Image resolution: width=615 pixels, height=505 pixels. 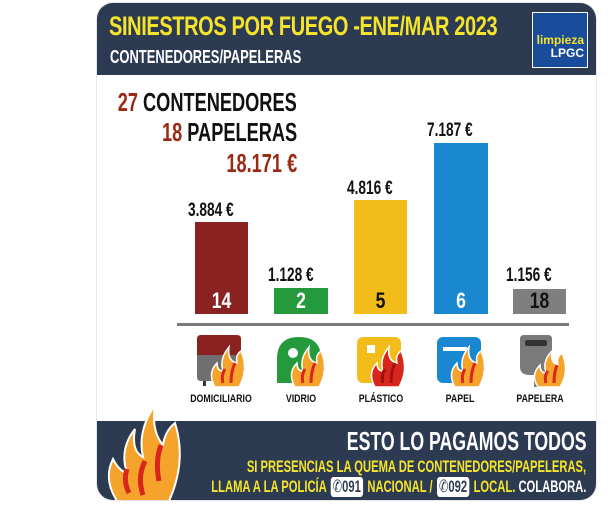 I want to click on bar-count: 2, so click(x=301, y=300).